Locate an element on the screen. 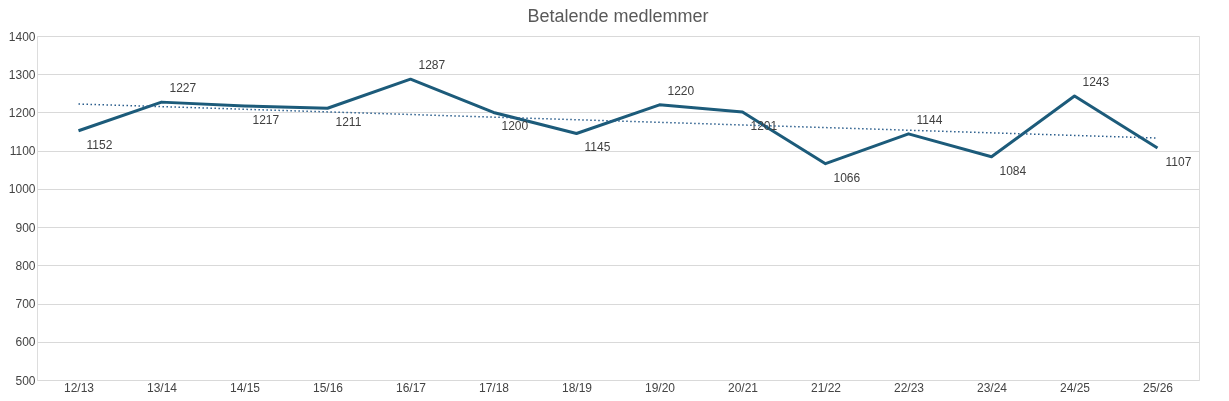 Image resolution: width=1229 pixels, height=401 pixels. x-tick-label: 16/17 is located at coordinates (411, 387).